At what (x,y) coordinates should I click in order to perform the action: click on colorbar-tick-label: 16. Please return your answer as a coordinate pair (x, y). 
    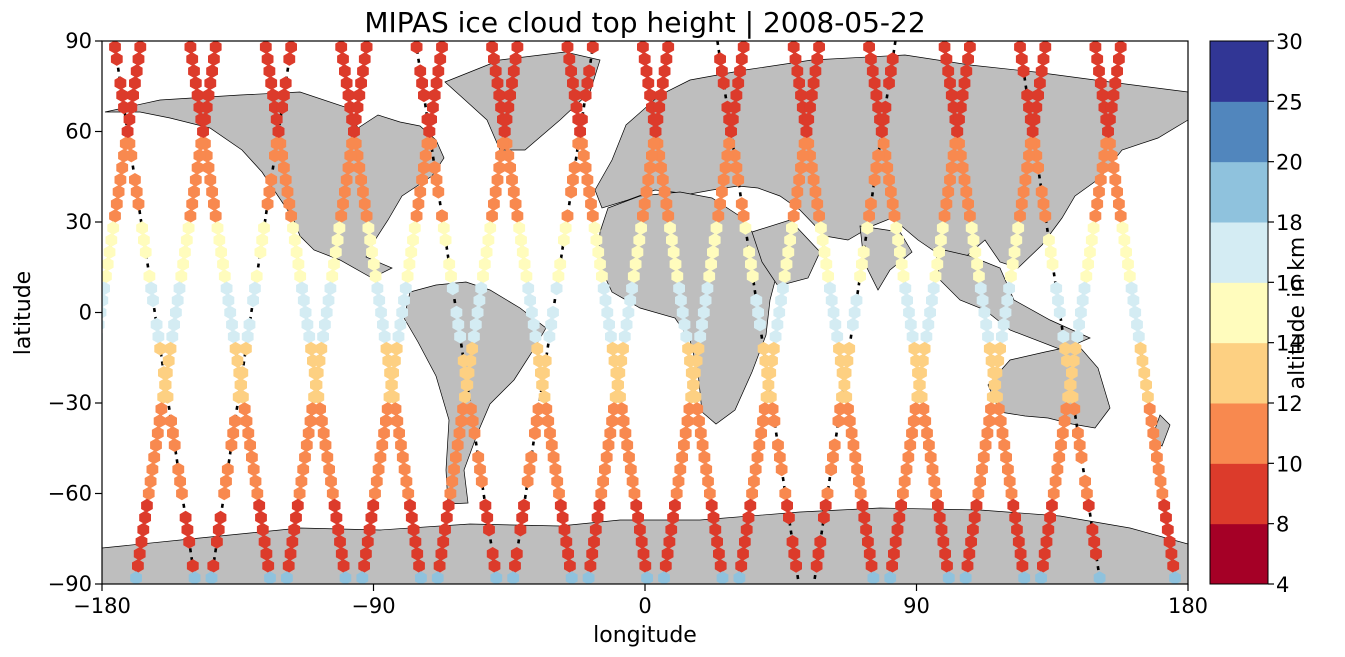
    Looking at the image, I should click on (1289, 283).